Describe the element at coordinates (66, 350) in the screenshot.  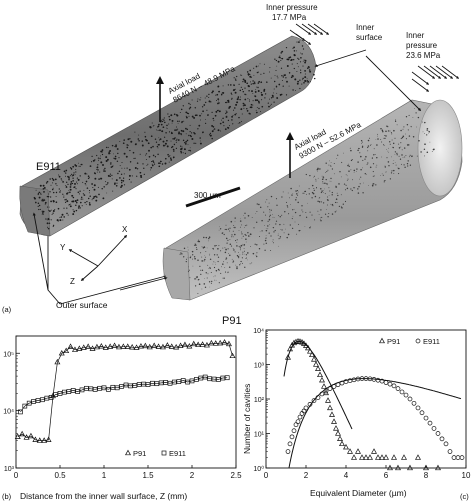
I see `chart-b-point-p91` at that location.